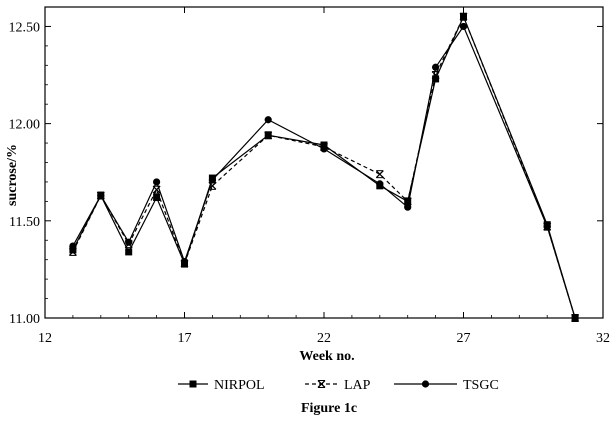 The height and width of the screenshot is (426, 610). Describe the element at coordinates (357, 385) in the screenshot. I see `legend-label: LAP` at that location.